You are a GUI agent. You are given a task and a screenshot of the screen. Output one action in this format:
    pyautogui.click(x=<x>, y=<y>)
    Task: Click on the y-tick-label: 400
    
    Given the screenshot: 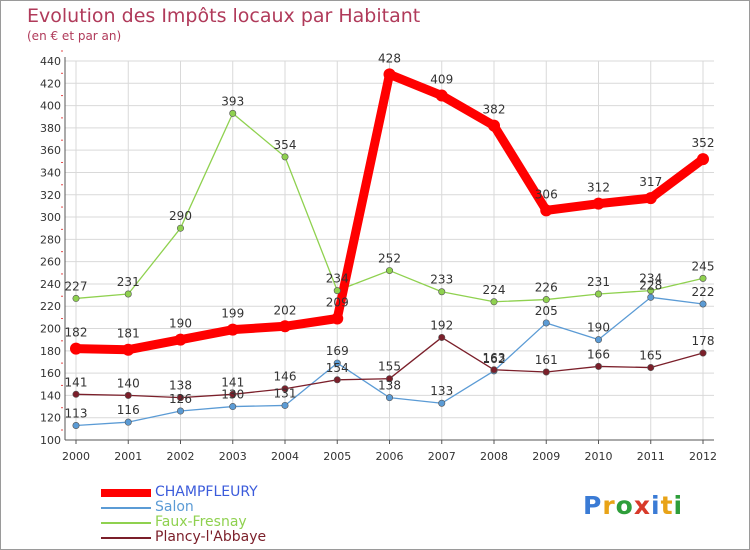 What is the action you would take?
    pyautogui.click(x=50, y=106)
    